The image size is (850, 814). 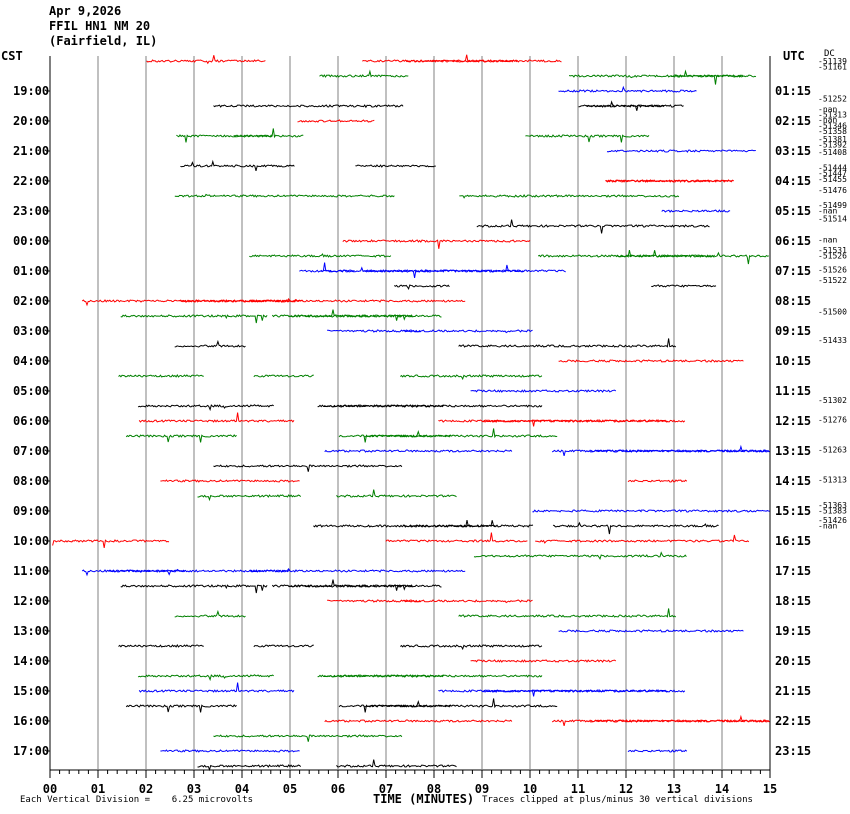 What do you see at coordinates (722, 789) in the screenshot?
I see `x-tick-label: 14` at bounding box center [722, 789].